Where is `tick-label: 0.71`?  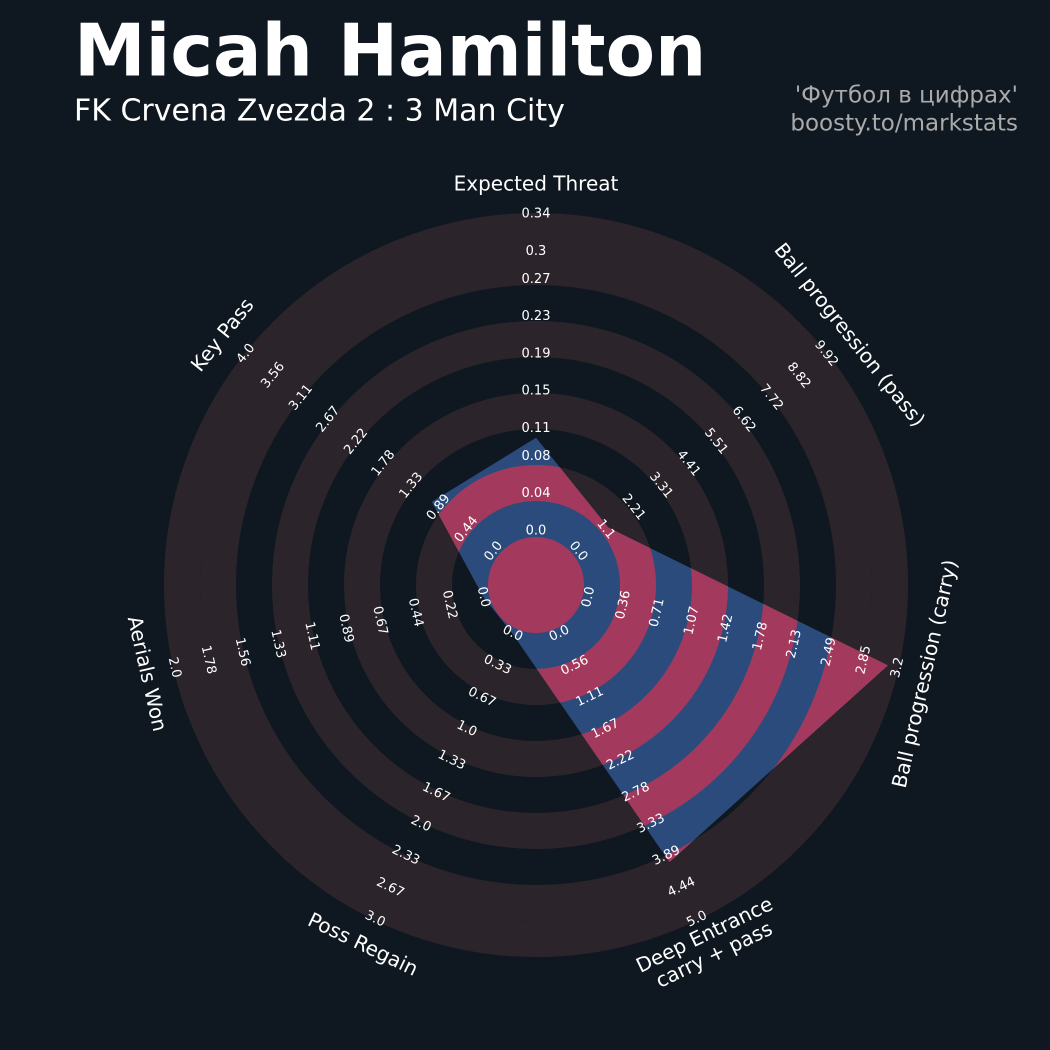
tick-label: 0.71 is located at coordinates (657, 613).